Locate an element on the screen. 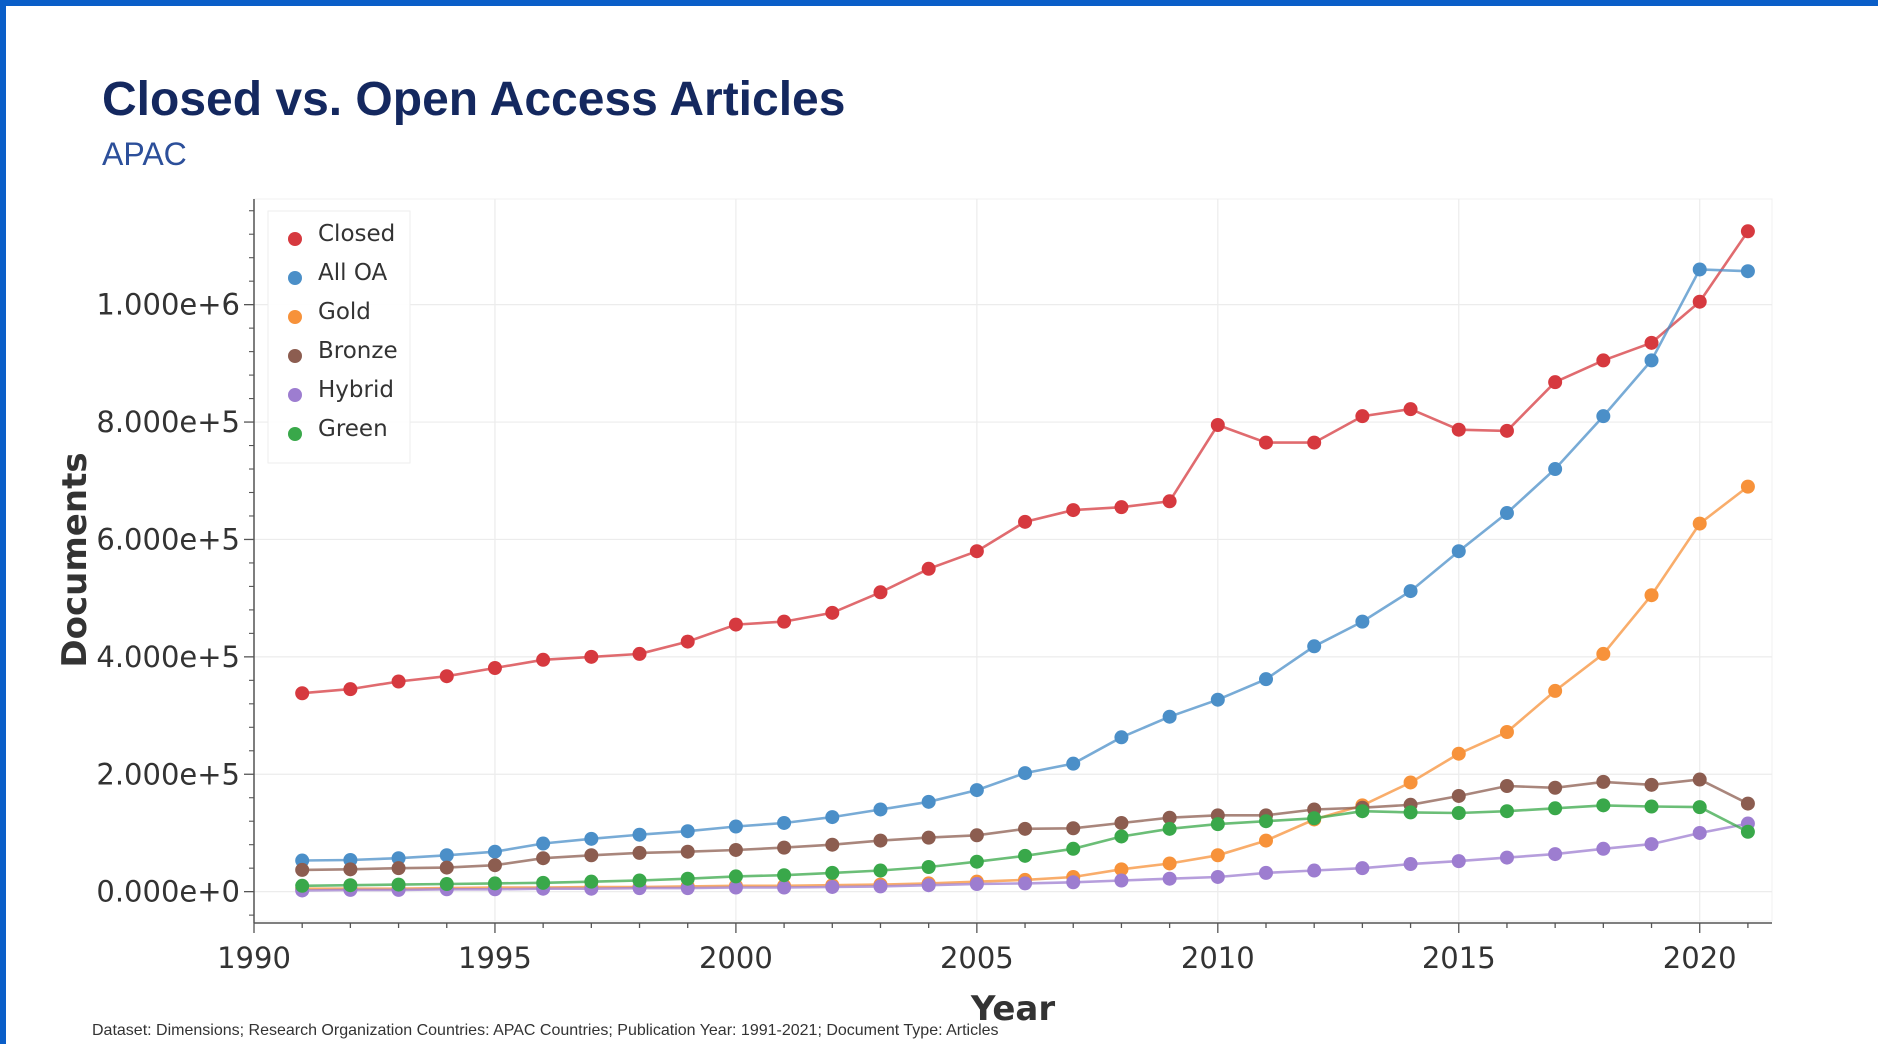 Image resolution: width=1878 pixels, height=1044 pixels. legend-label-green: Green is located at coordinates (353, 429).